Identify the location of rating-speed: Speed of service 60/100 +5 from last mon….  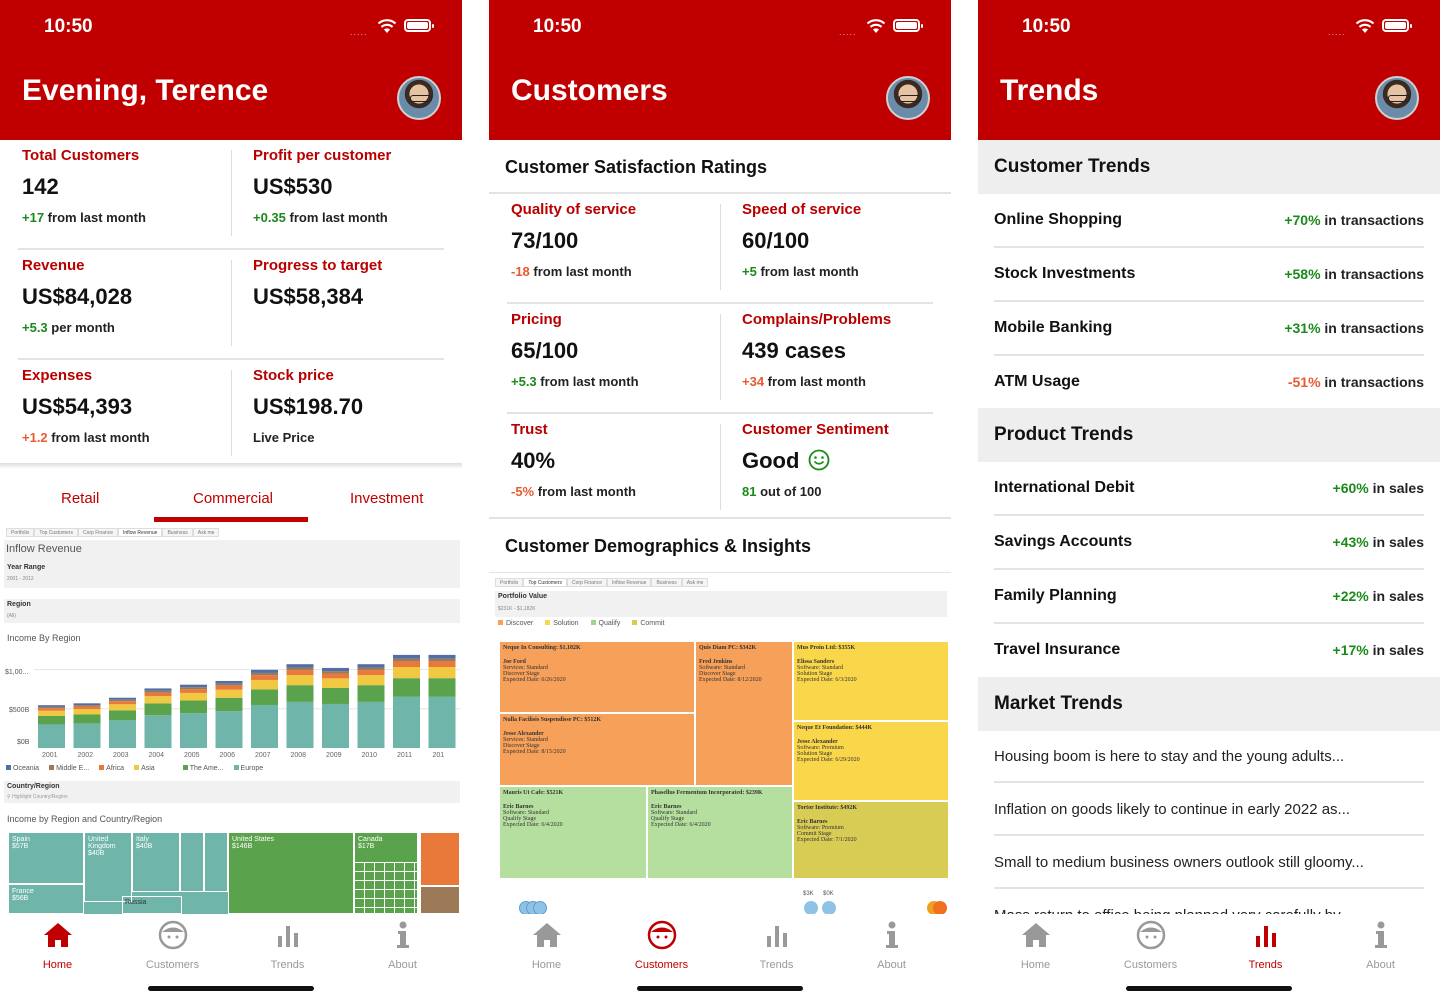
(835, 249).